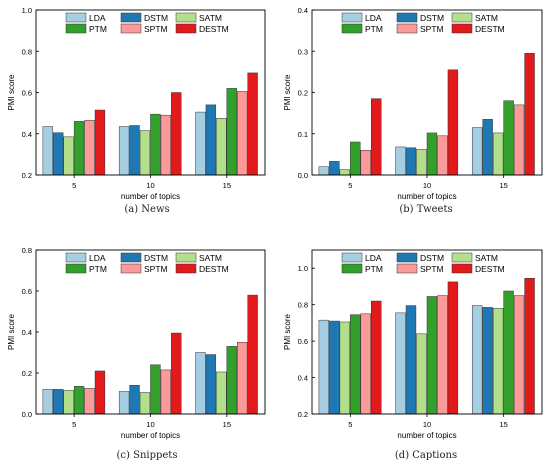 The width and height of the screenshot is (550, 466). I want to click on panel-caption: (d) Captions, so click(426, 455).